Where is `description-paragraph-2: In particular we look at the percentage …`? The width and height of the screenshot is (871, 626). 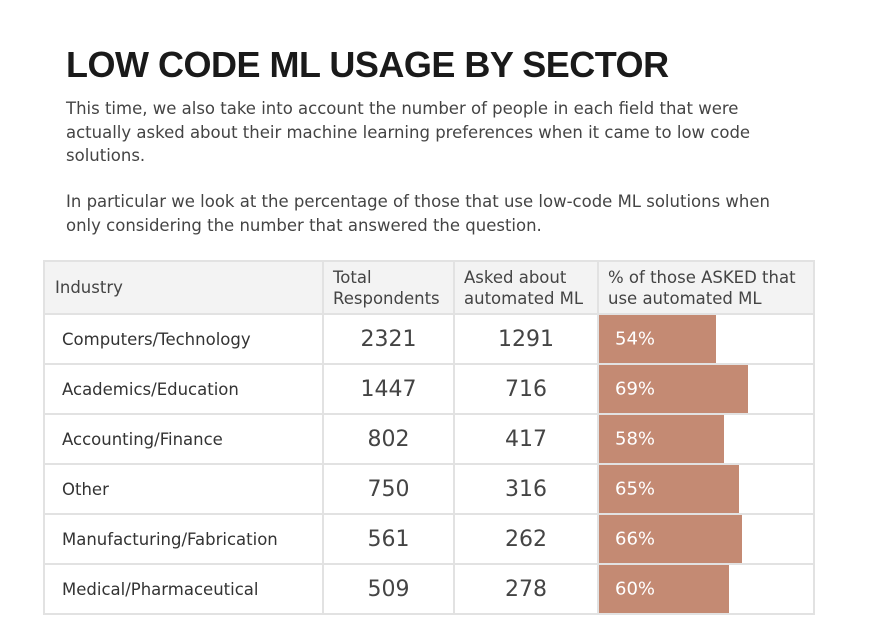
description-paragraph-2: In particular we look at the percentage … is located at coordinates (418, 213).